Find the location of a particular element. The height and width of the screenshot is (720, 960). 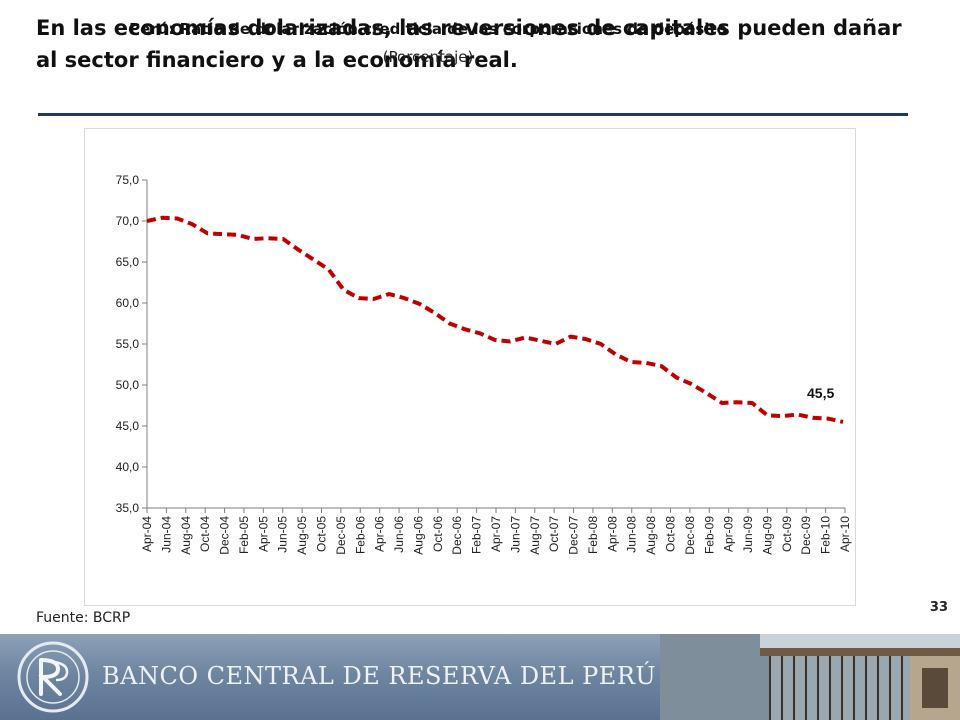

x-tick-label: Apr-09 is located at coordinates (729, 534).